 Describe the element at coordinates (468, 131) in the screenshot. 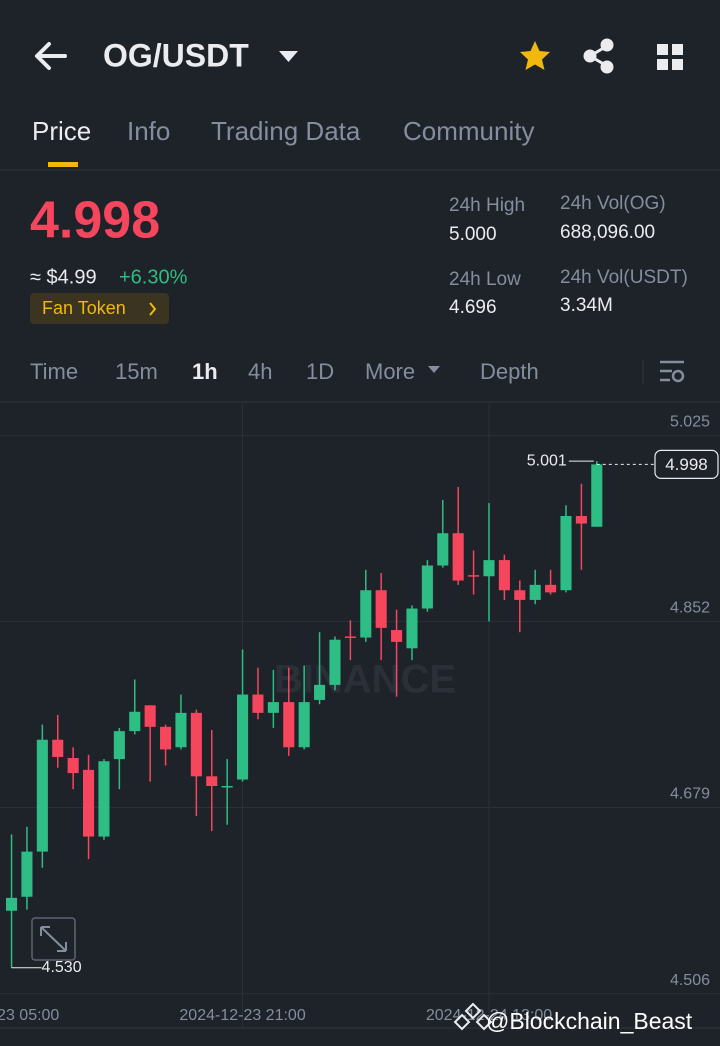

I see `tab: Community` at that location.